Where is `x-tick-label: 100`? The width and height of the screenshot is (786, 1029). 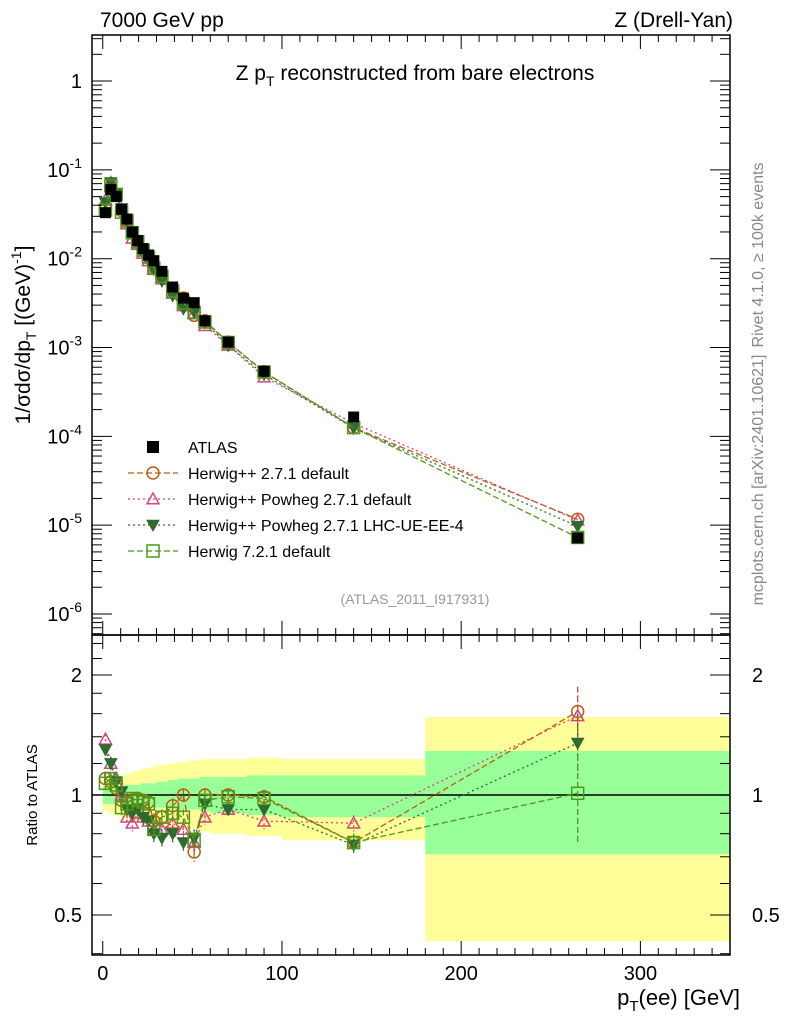
x-tick-label: 100 is located at coordinates (281, 974).